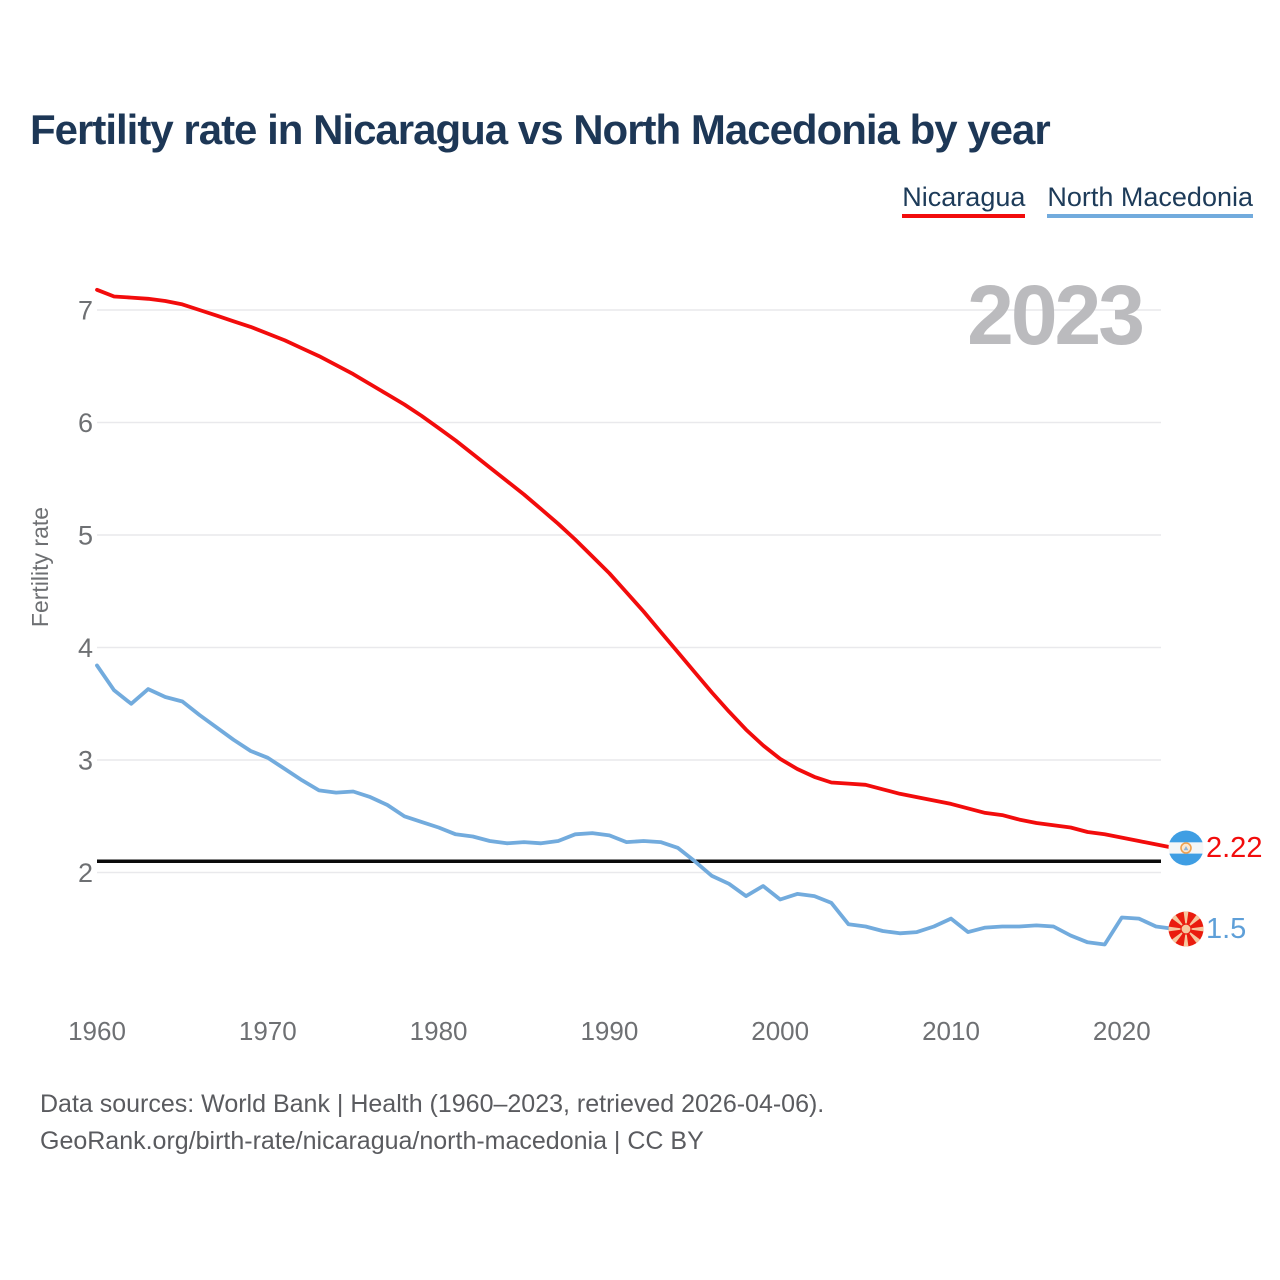 Image resolution: width=1280 pixels, height=1280 pixels. I want to click on x-tick-label: 2000, so click(780, 1031).